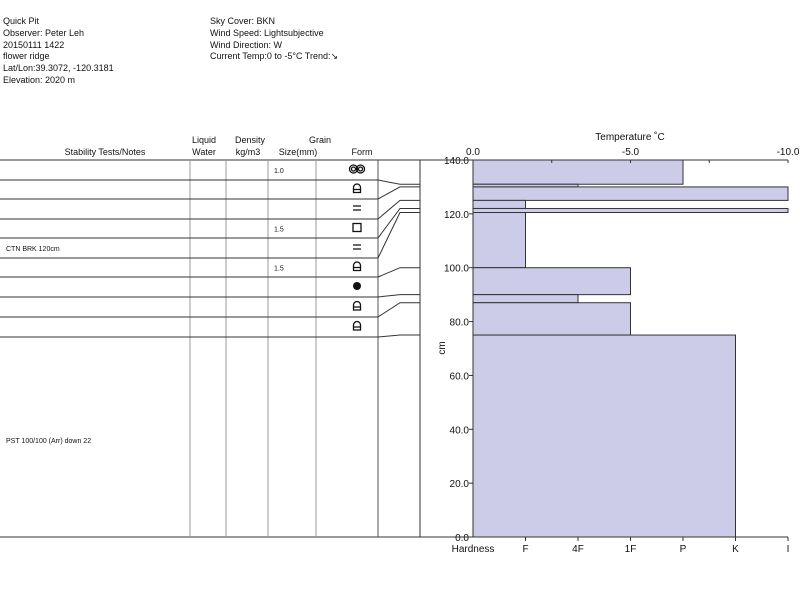 This screenshot has width=800, height=600. What do you see at coordinates (26, 56) in the screenshot?
I see `pit-info-line: flower ridge` at bounding box center [26, 56].